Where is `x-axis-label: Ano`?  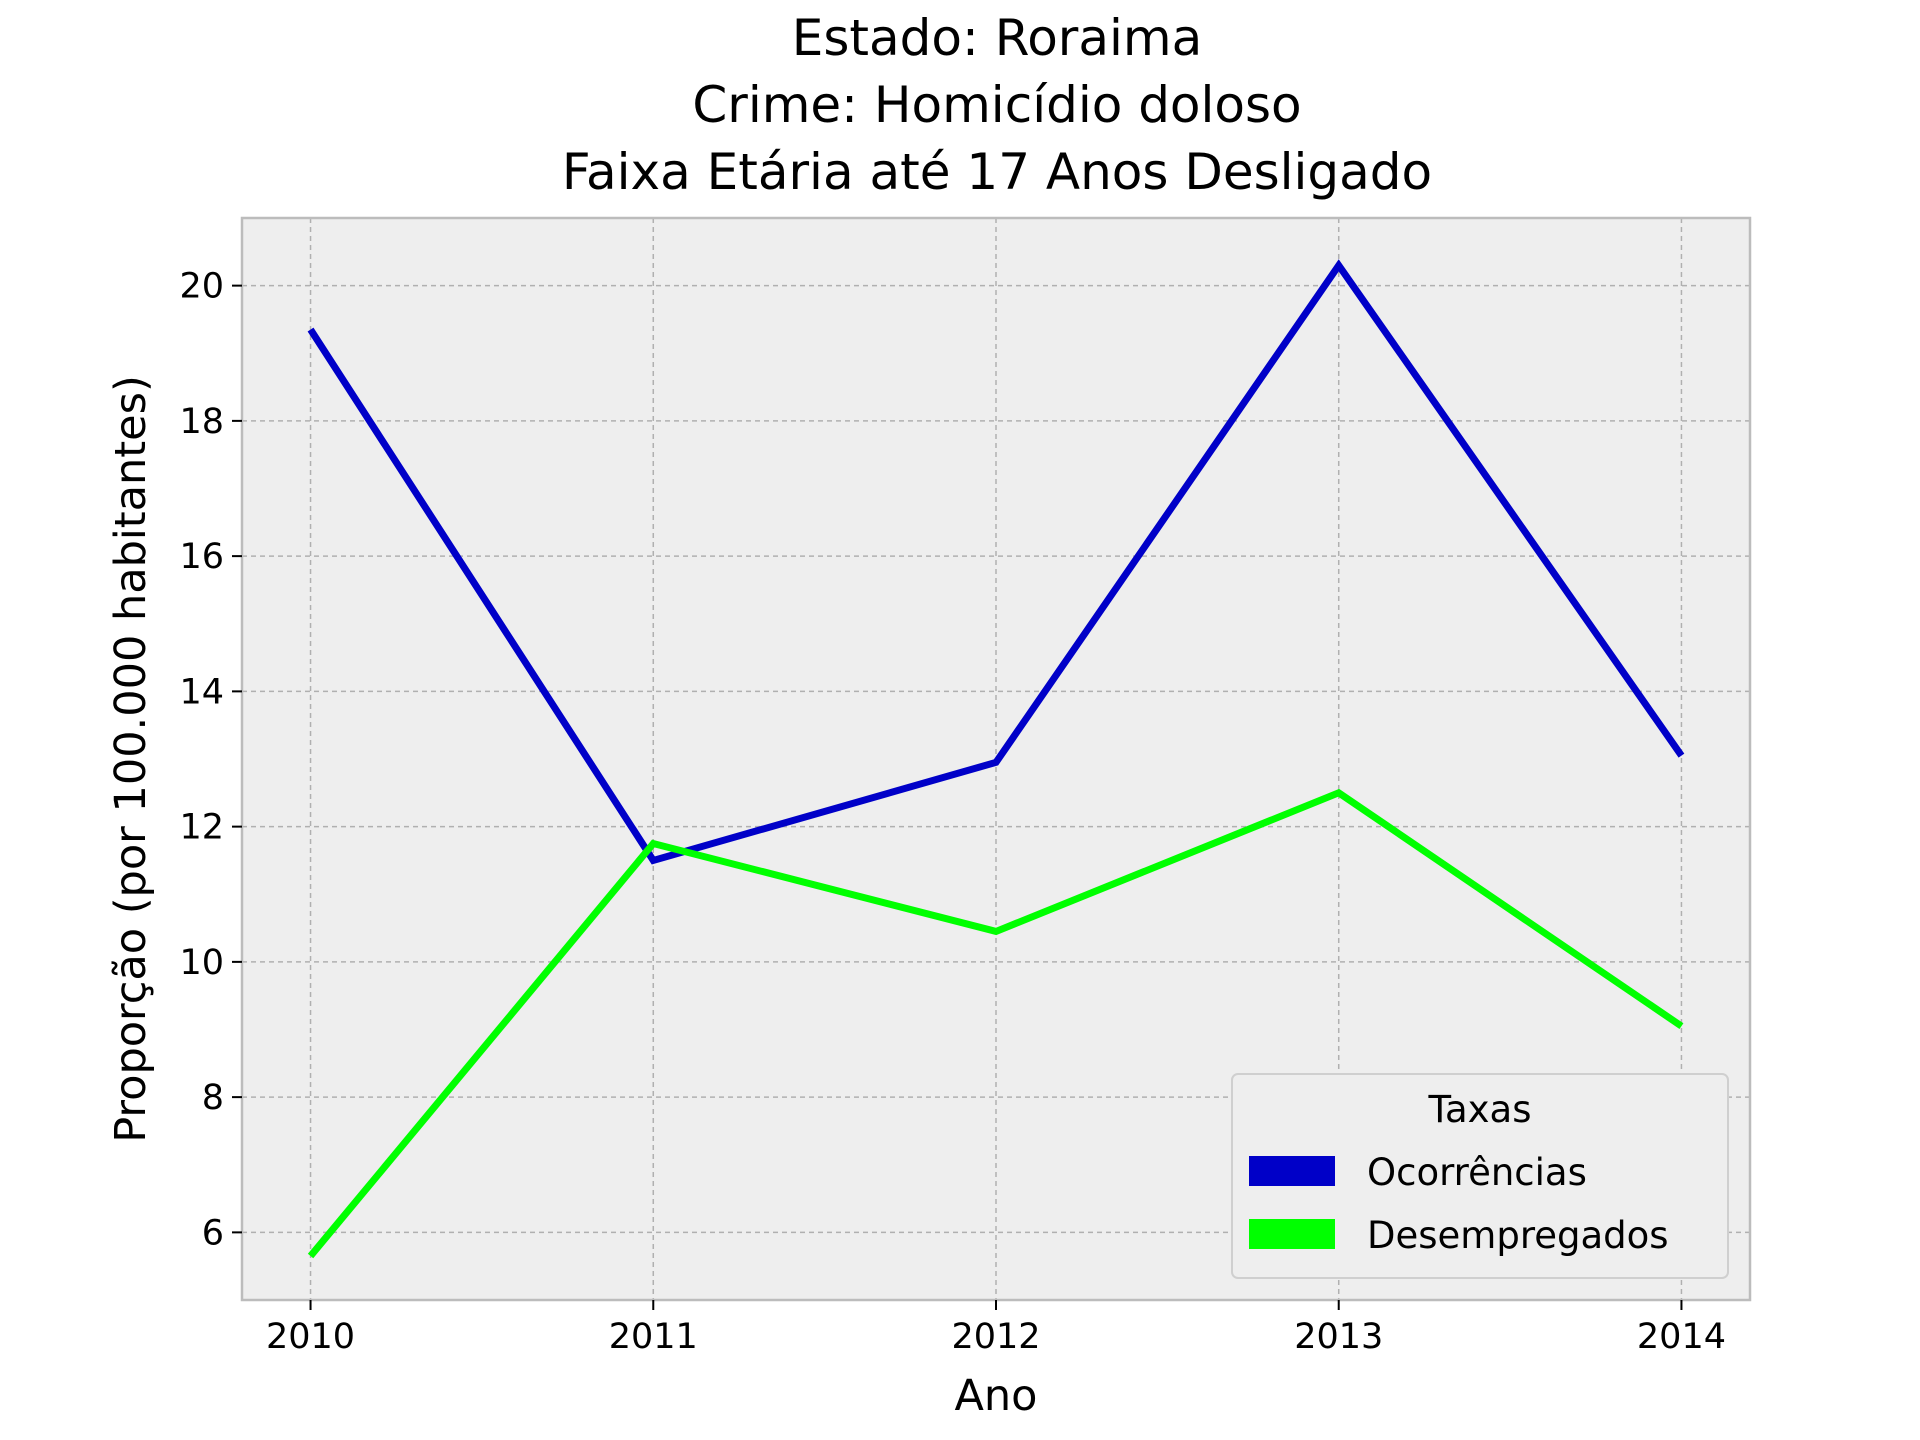
x-axis-label: Ano is located at coordinates (996, 1396).